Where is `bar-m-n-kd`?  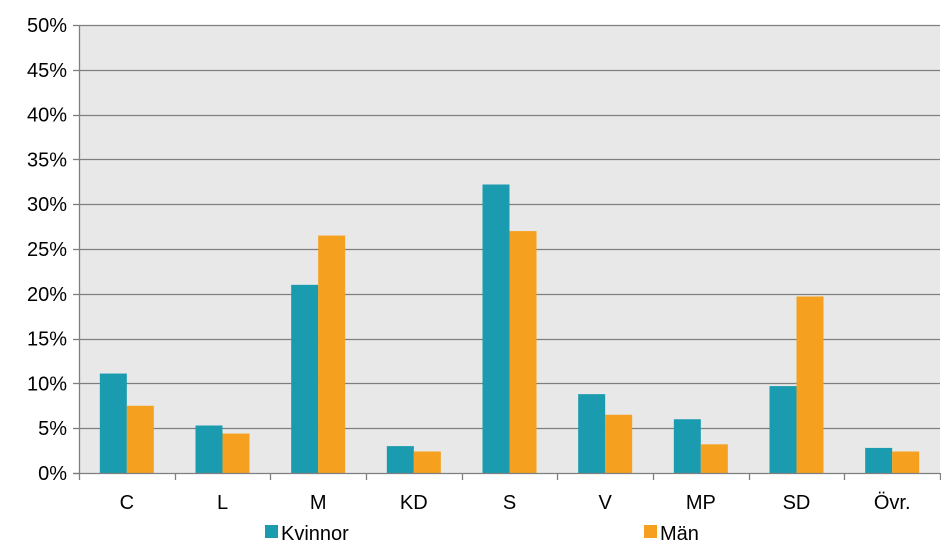 bar-m-n-kd is located at coordinates (427, 462).